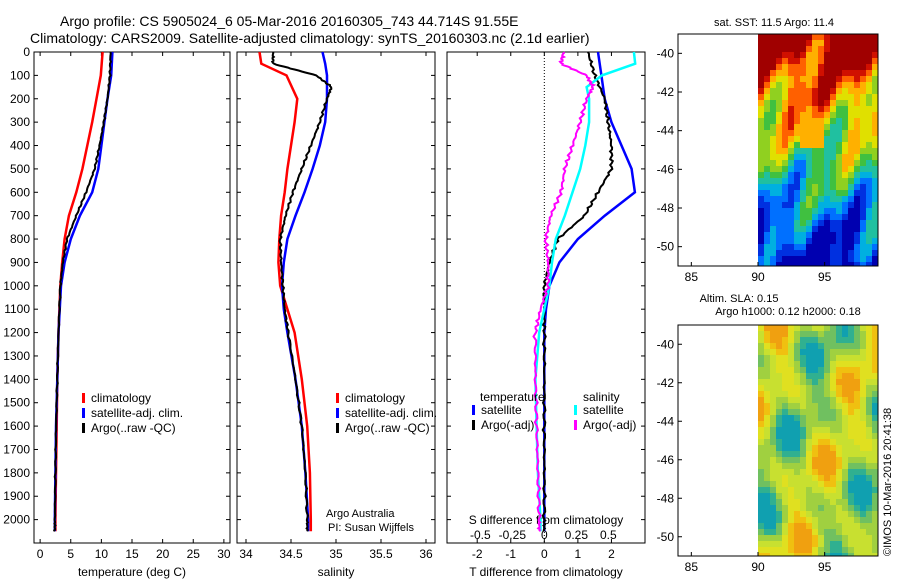 This screenshot has width=900, height=585. I want to click on map-y-tick-label: -42, so click(666, 92).